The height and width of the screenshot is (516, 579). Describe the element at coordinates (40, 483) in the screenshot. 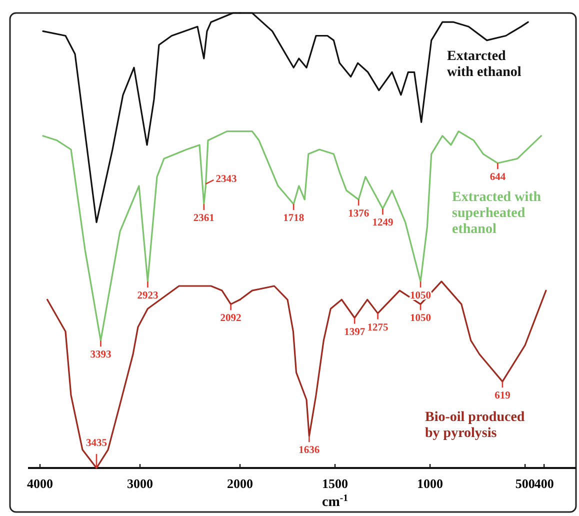

I see `x-tick-label: 4000` at that location.